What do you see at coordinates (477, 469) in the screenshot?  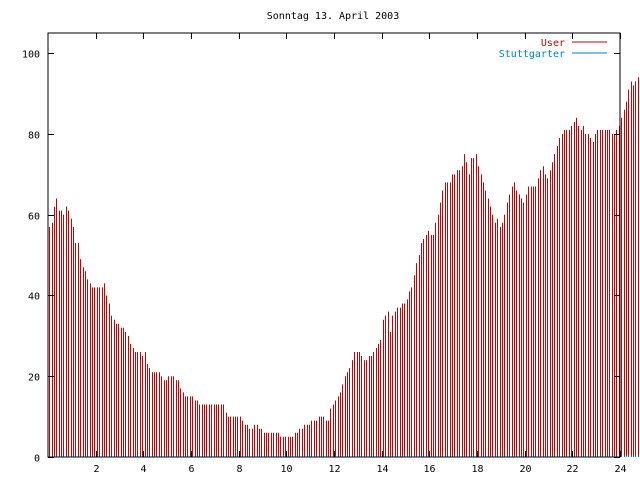 I see `x-tick-label-18: 18` at bounding box center [477, 469].